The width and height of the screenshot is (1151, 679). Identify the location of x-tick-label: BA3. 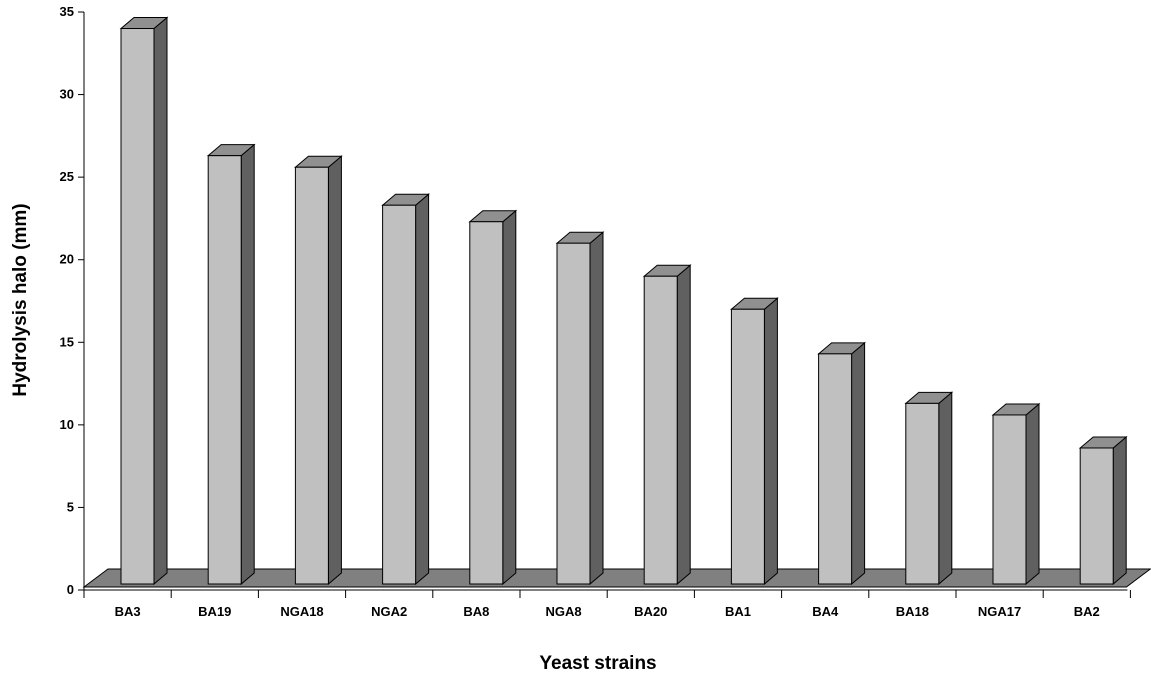
(128, 611).